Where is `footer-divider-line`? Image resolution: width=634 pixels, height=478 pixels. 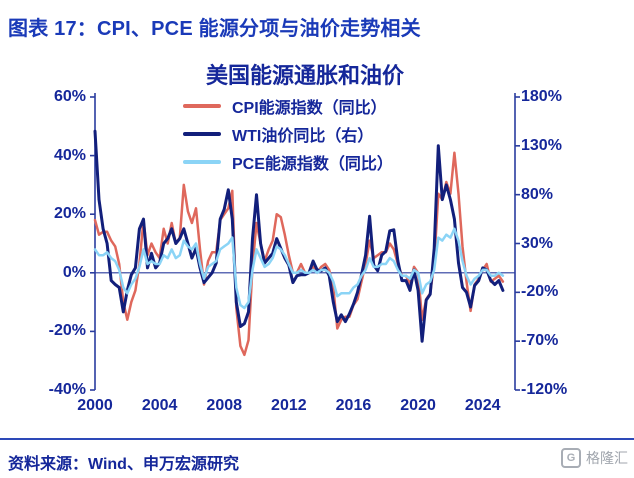 footer-divider-line is located at coordinates (317, 439).